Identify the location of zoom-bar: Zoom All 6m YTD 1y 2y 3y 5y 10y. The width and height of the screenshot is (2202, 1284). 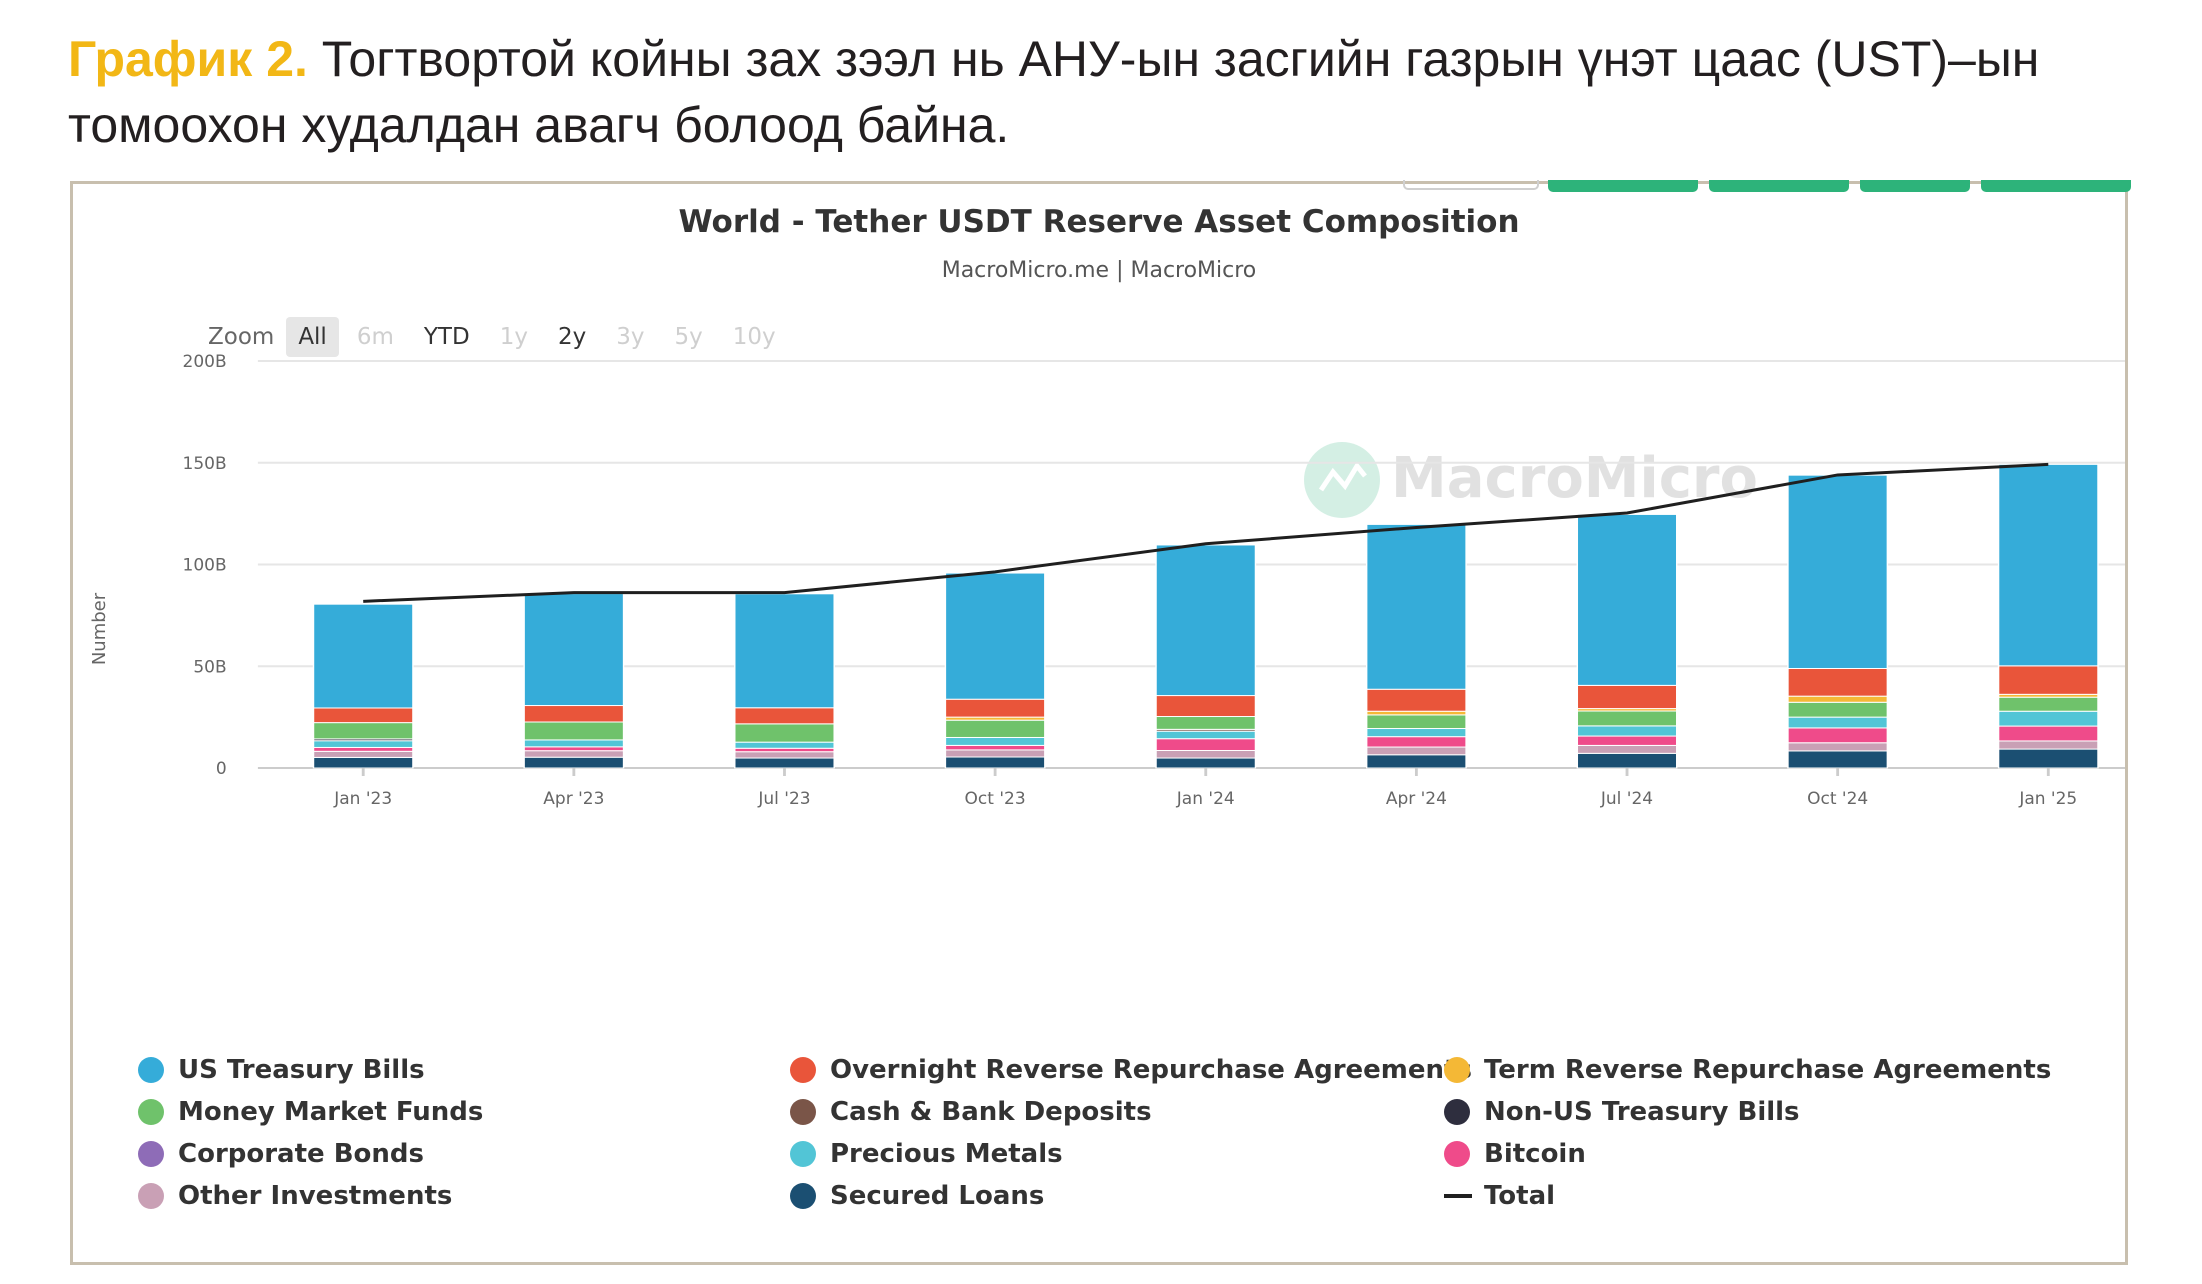
(501, 337).